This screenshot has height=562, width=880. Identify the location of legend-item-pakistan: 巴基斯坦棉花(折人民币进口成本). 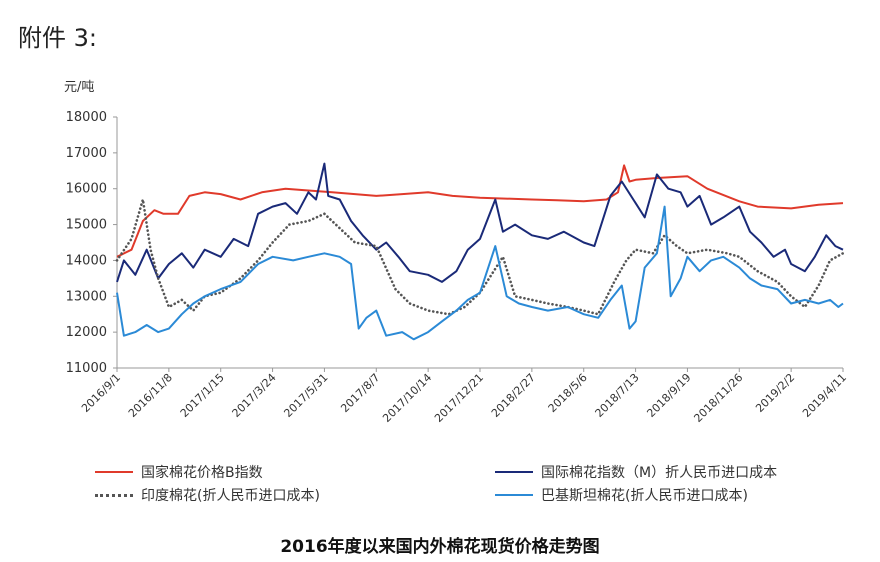
(621, 495).